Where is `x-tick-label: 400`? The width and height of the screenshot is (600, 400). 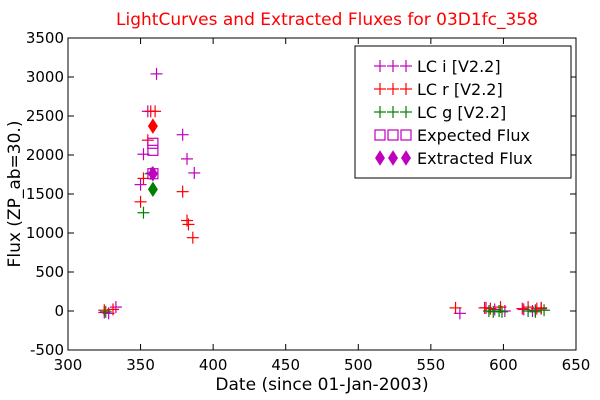 x-tick-label: 400 is located at coordinates (213, 365).